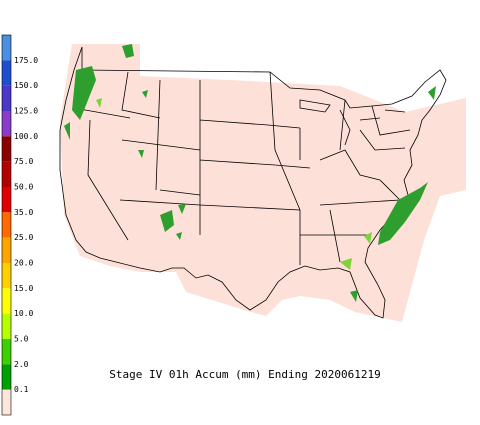 The image size is (480, 425). What do you see at coordinates (23, 237) in the screenshot?
I see `legend-label: 25.0` at bounding box center [23, 237].